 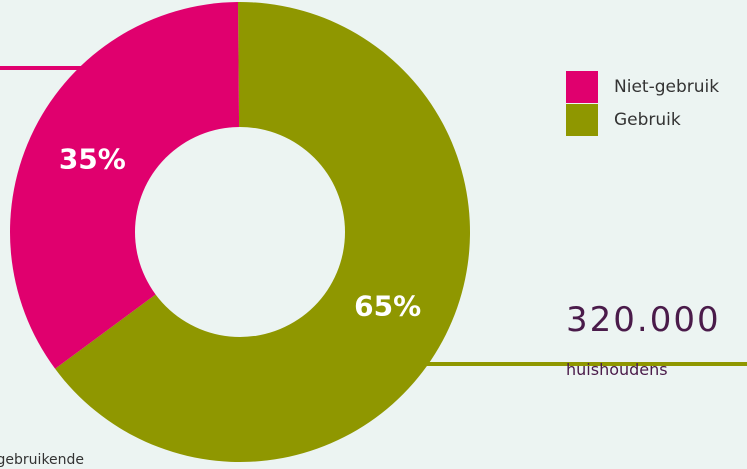 What do you see at coordinates (667, 86) in the screenshot?
I see `legend-label-niet-gebruik: Niet-gebruik` at bounding box center [667, 86].